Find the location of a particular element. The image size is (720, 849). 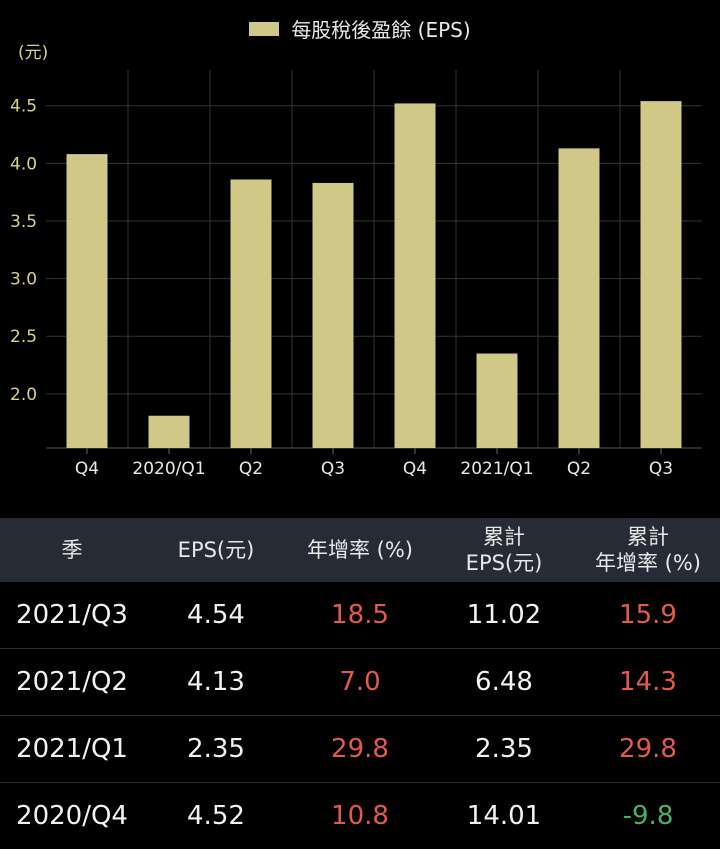

season-cell: 2020/Q4 is located at coordinates (72, 816).